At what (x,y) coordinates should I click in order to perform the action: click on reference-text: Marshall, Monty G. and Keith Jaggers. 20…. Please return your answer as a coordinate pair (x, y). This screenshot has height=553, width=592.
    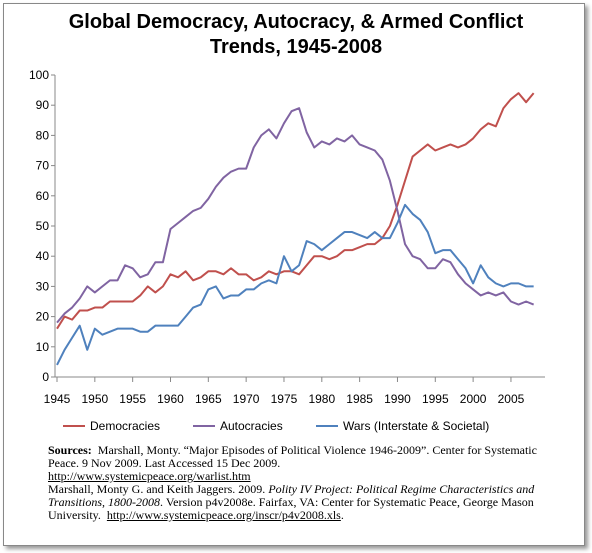
    Looking at the image, I should click on (157, 489).